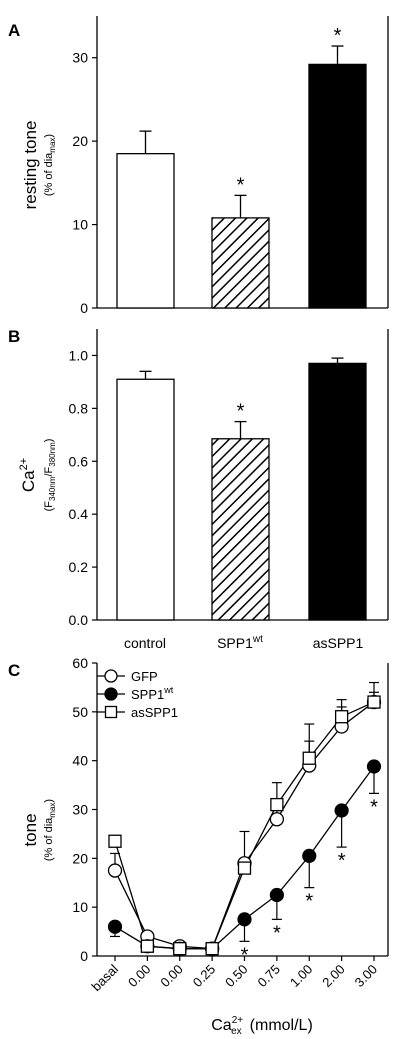 The image size is (400, 1039). I want to click on panel-c-legend: GFP SPP1wt asSPP1, so click(137, 694).